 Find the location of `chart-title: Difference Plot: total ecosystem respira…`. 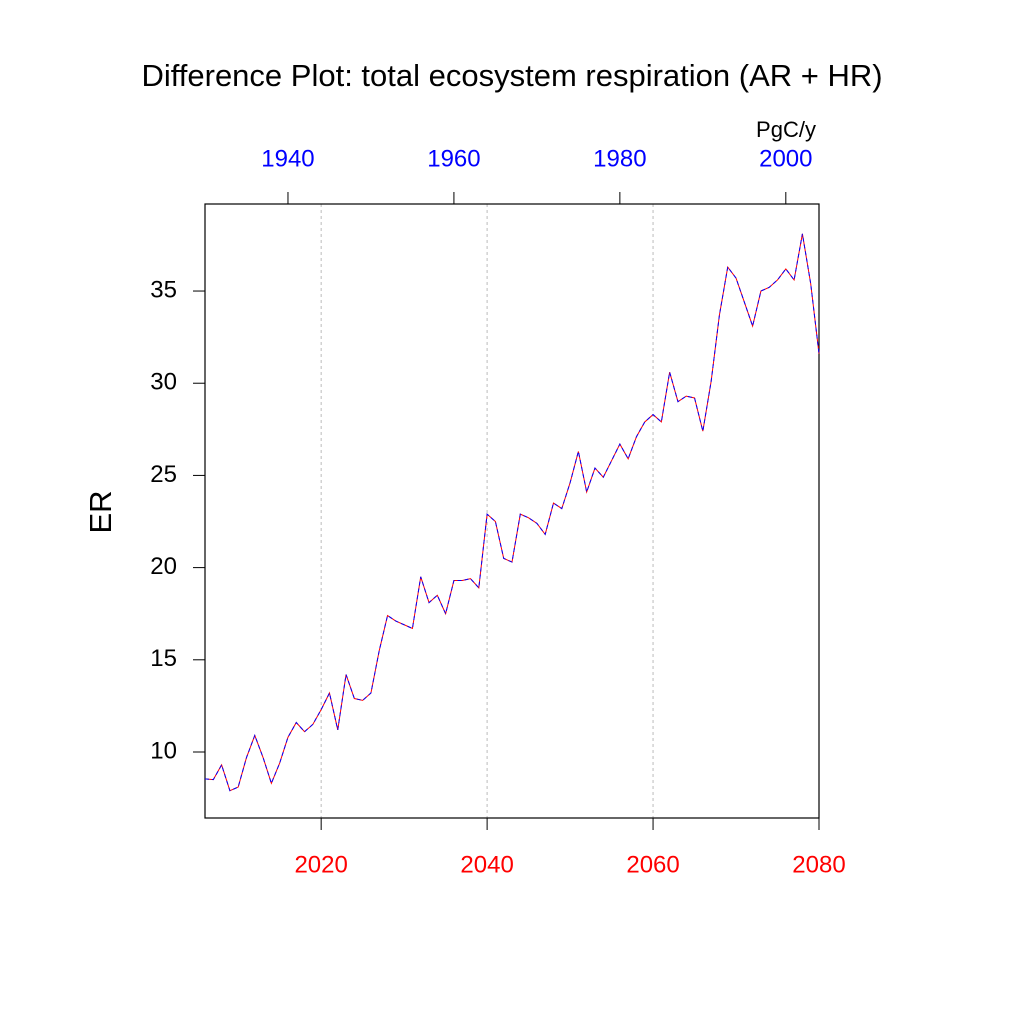

chart-title: Difference Plot: total ecosystem respira… is located at coordinates (511, 75).